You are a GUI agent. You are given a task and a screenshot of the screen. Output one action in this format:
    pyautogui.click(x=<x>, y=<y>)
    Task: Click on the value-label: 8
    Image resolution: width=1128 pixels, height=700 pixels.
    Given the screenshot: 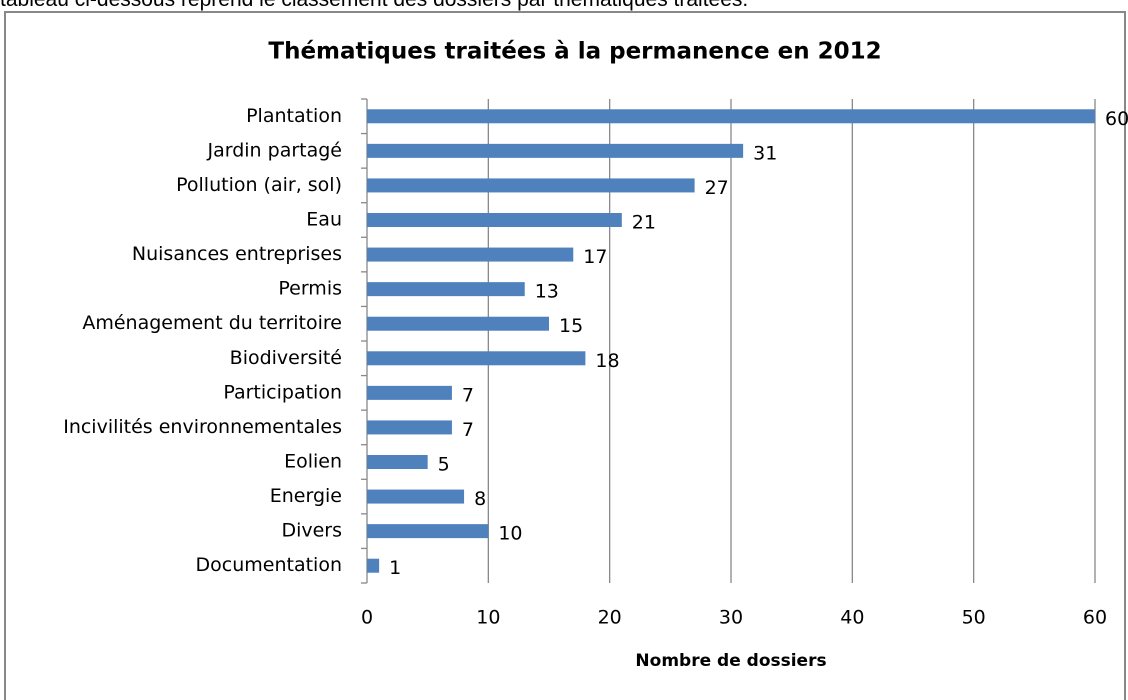 What is the action you would take?
    pyautogui.click(x=480, y=499)
    